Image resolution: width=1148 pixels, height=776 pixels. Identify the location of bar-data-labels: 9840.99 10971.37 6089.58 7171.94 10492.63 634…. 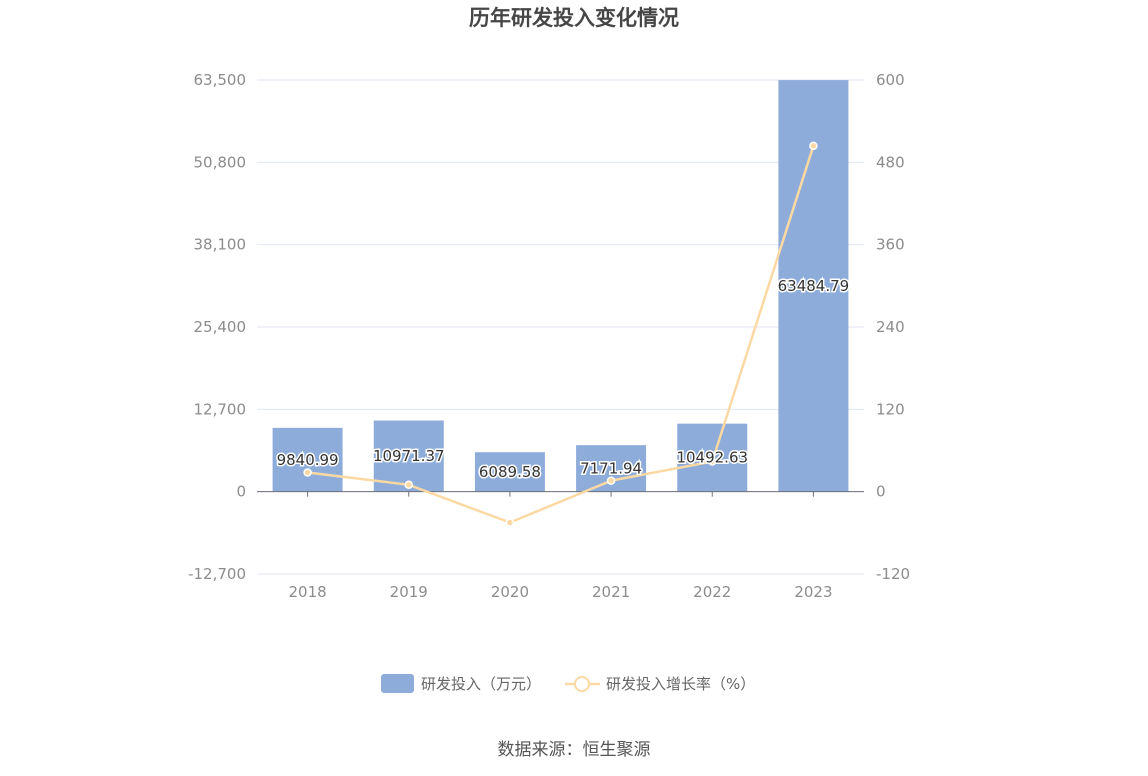
(563, 378).